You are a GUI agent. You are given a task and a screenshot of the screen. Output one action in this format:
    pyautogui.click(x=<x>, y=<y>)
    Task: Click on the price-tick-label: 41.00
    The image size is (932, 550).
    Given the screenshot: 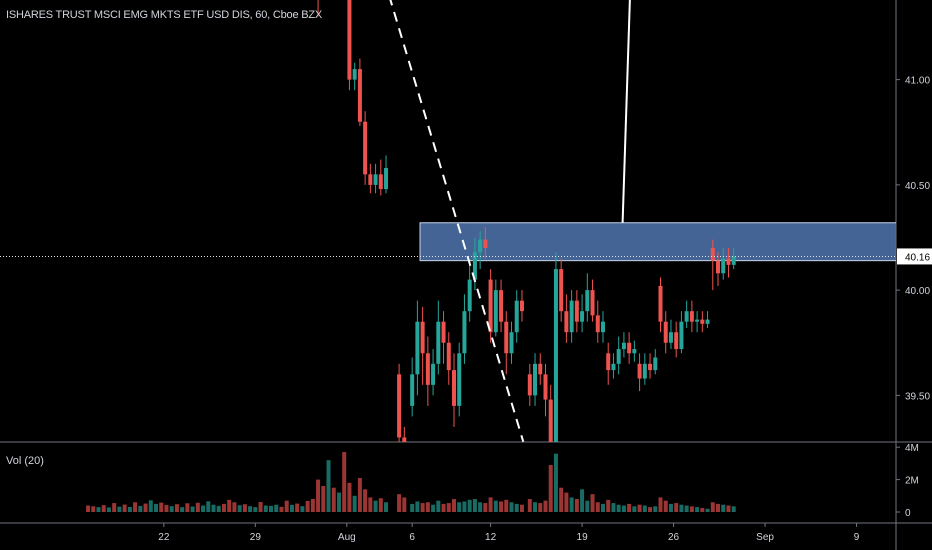 What is the action you would take?
    pyautogui.click(x=917, y=81)
    